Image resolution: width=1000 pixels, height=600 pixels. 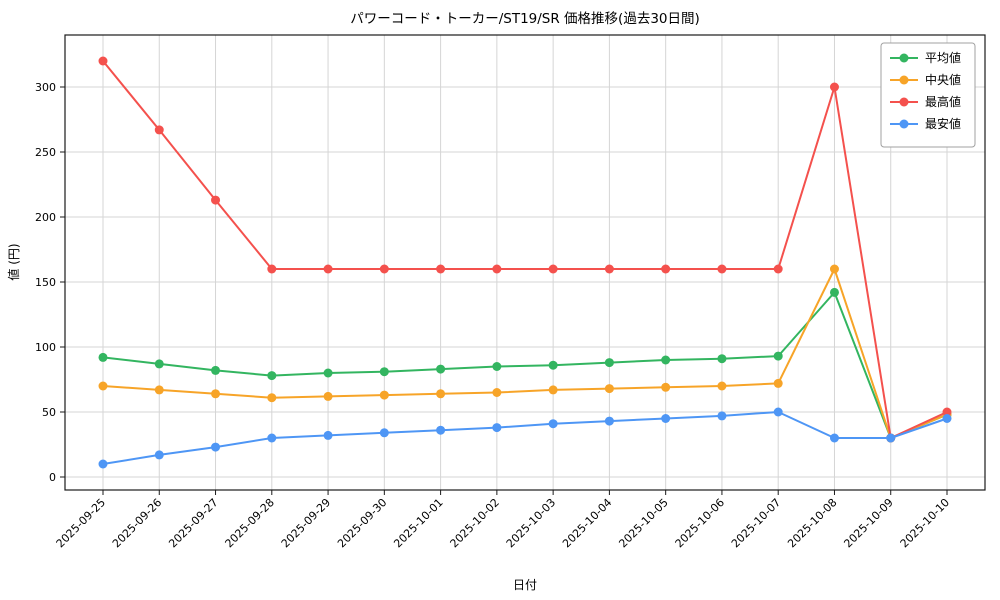 I want to click on legend-label-min: 最安値, so click(x=943, y=123).